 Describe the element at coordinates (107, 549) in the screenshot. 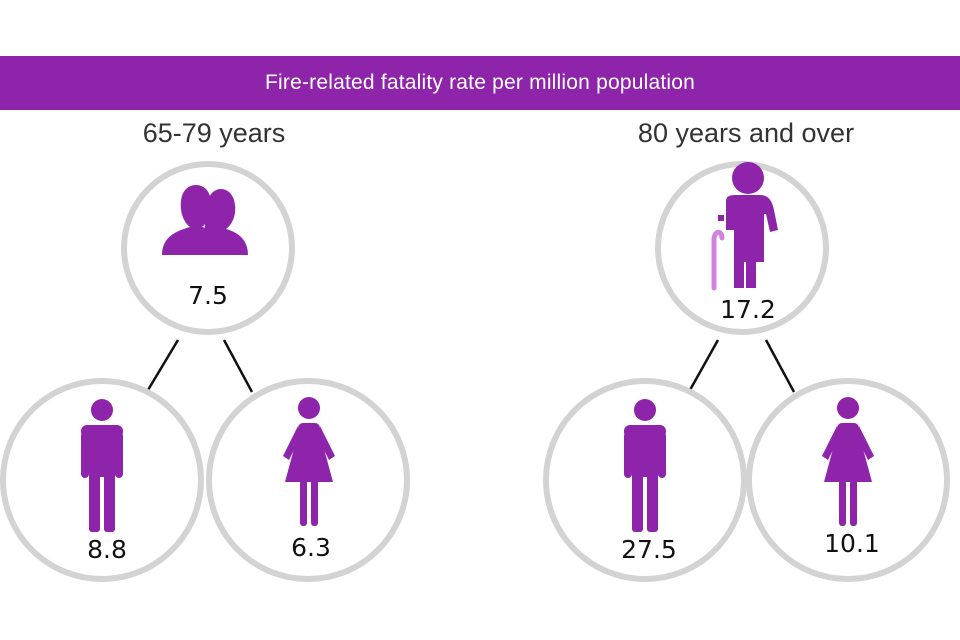

I see `value-65-male: 8.8` at that location.